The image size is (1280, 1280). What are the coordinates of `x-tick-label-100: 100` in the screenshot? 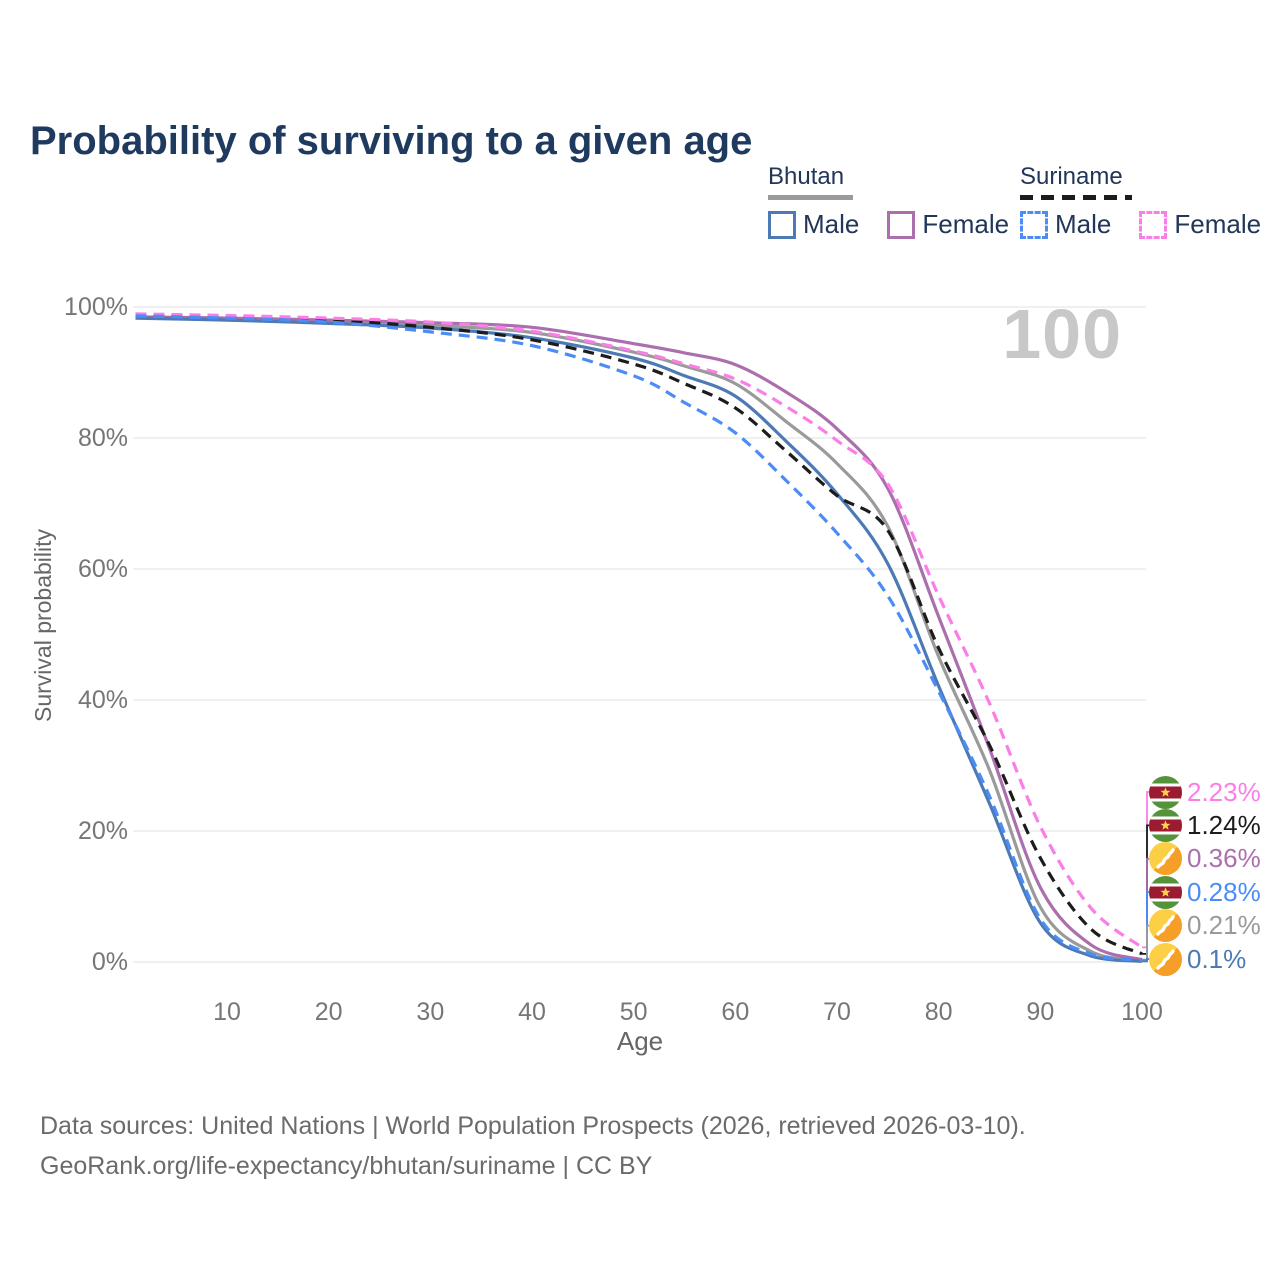 It's located at (1142, 1012).